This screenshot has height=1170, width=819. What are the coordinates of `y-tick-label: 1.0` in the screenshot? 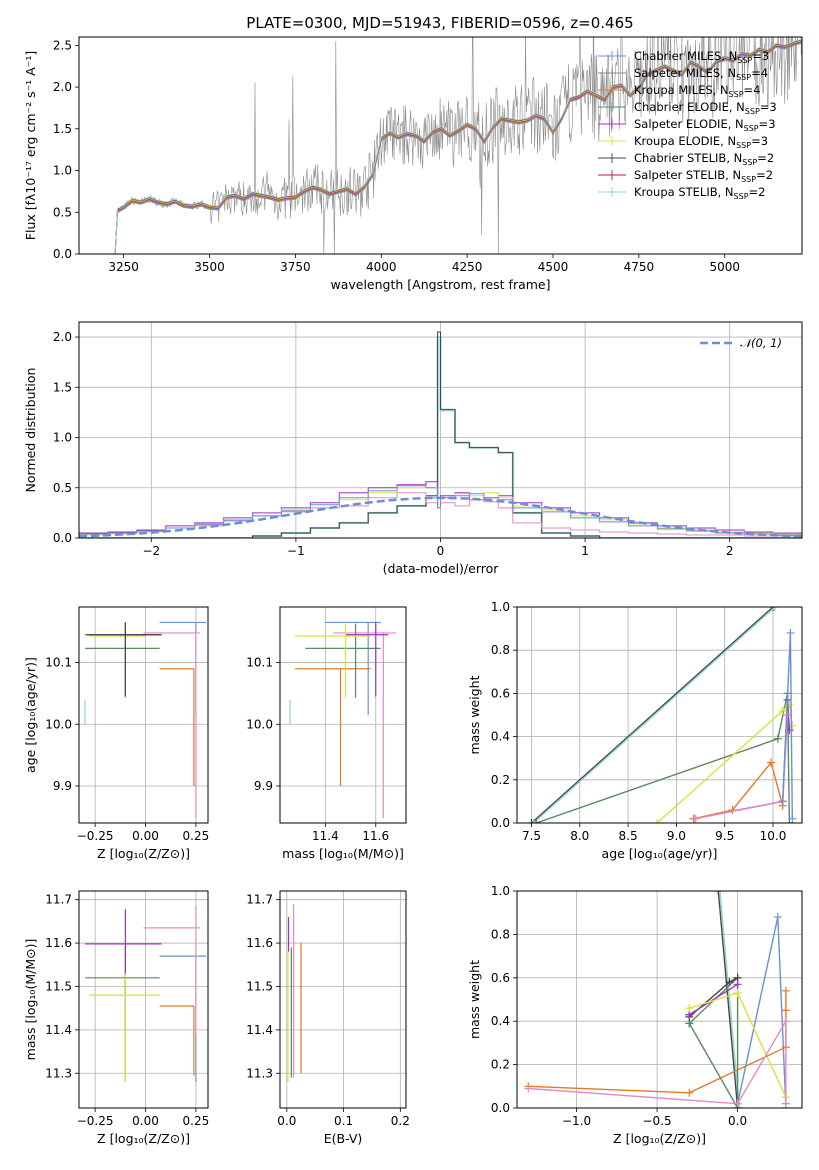 It's located at (62, 171).